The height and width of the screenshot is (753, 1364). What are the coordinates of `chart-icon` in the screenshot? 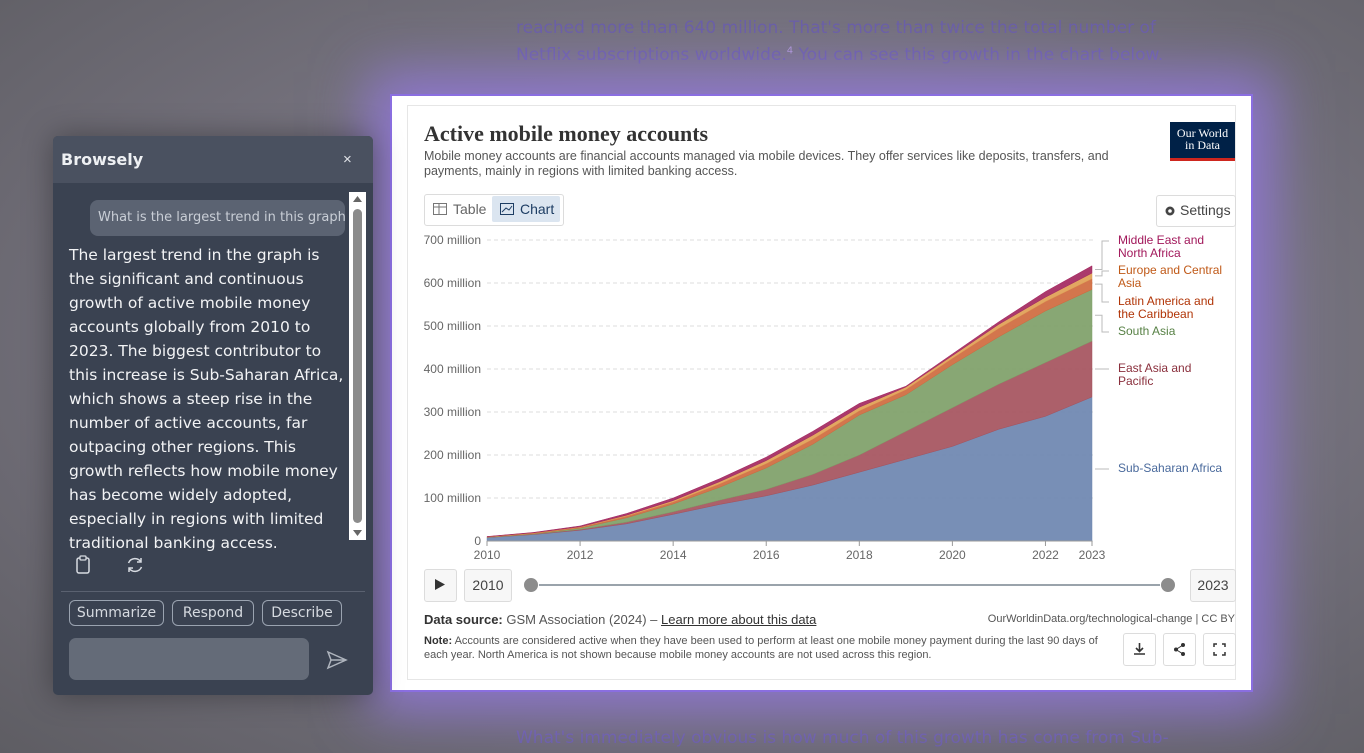 It's located at (507, 209).